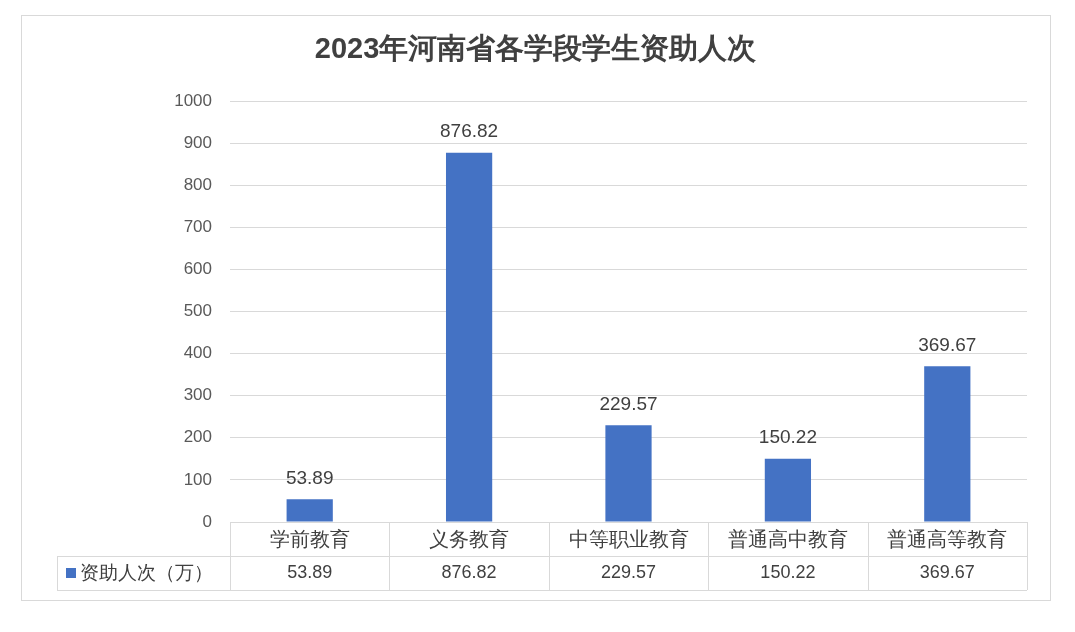 The height and width of the screenshot is (632, 1075). Describe the element at coordinates (947, 571) in the screenshot. I see `data-label: 369.67` at that location.